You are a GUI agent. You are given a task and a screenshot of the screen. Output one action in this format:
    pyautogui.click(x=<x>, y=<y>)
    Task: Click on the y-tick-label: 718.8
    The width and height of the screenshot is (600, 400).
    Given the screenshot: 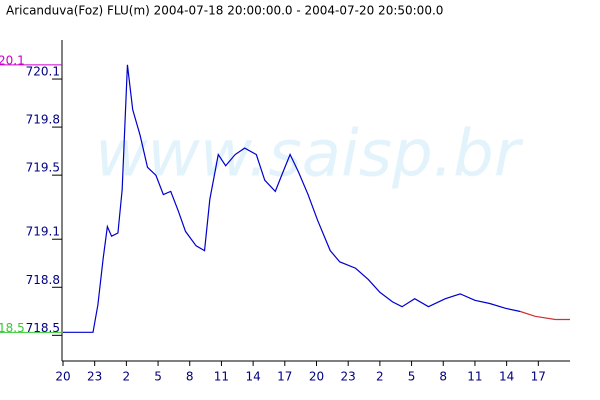 What is the action you would take?
    pyautogui.click(x=43, y=280)
    